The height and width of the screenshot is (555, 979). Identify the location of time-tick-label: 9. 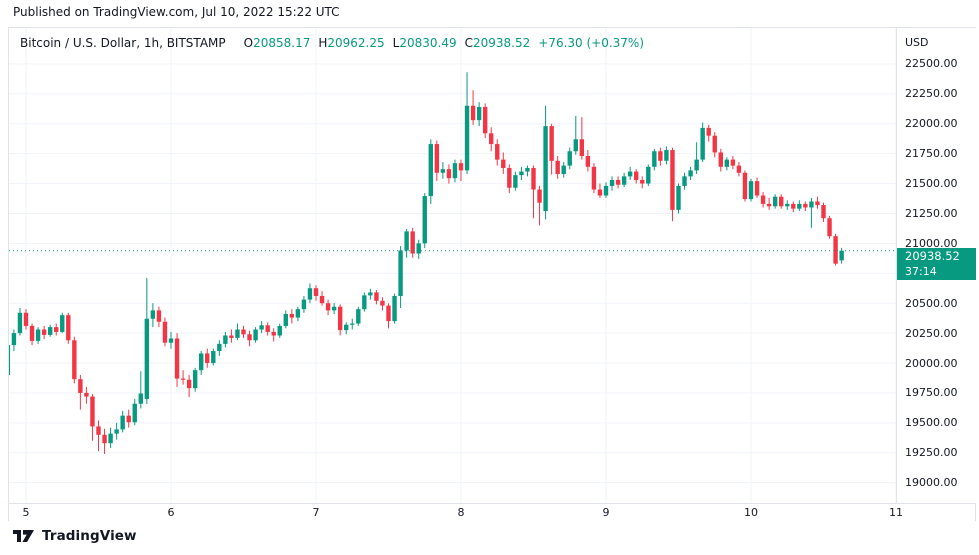
(606, 512).